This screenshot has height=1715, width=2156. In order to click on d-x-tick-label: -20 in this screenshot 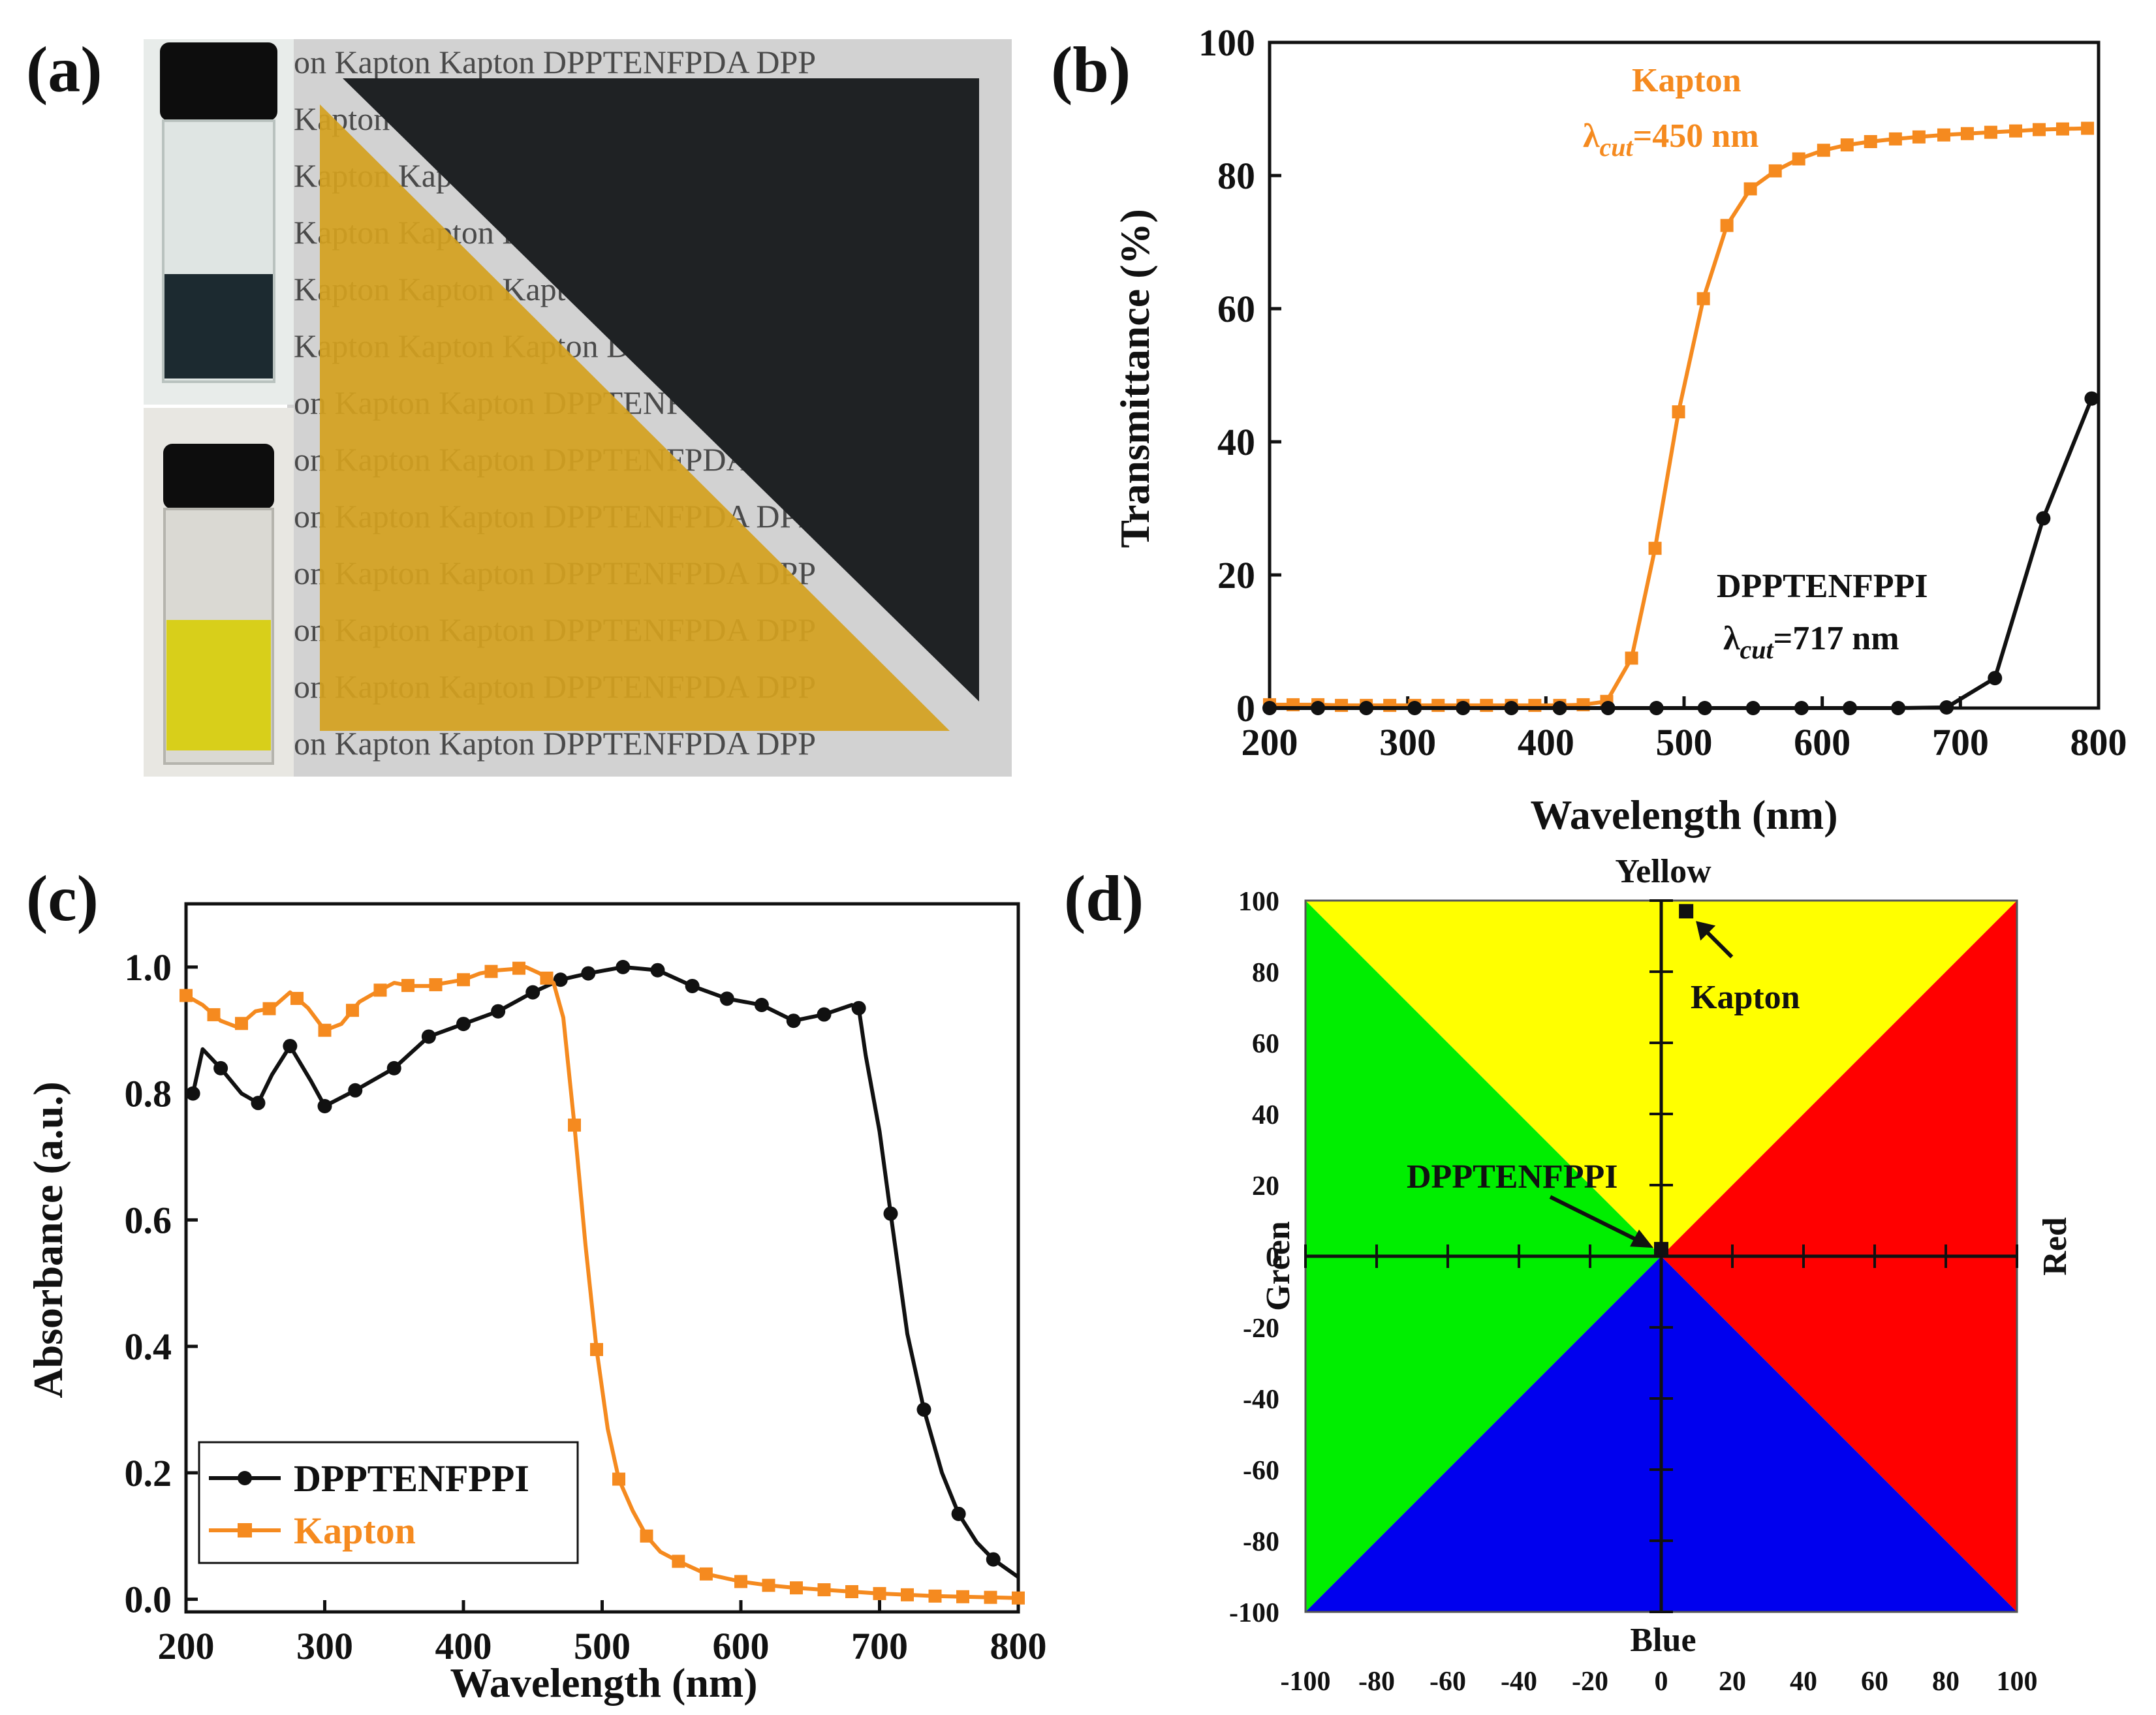, I will do `click(1590, 1682)`.